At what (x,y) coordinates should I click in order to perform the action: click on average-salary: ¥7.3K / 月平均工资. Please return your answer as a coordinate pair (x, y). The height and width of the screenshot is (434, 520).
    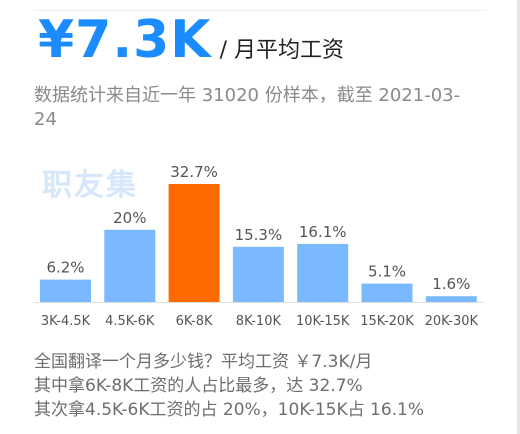
    Looking at the image, I should click on (191, 40).